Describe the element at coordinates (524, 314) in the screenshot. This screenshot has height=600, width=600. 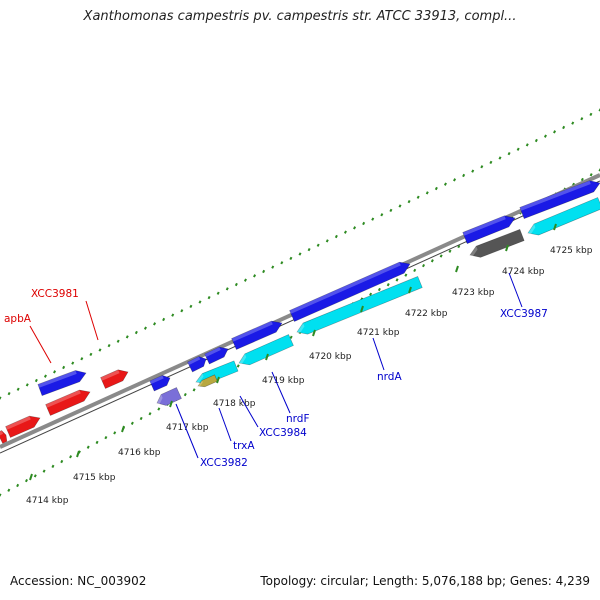
I see `gene-label: XCC3987` at that location.